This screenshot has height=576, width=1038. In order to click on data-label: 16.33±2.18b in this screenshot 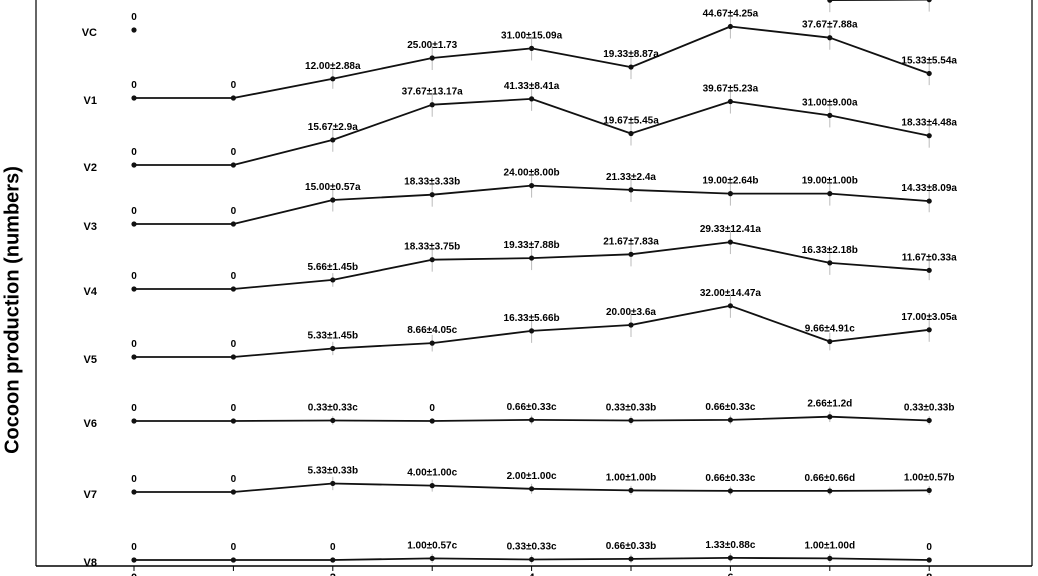, I will do `click(830, 250)`.